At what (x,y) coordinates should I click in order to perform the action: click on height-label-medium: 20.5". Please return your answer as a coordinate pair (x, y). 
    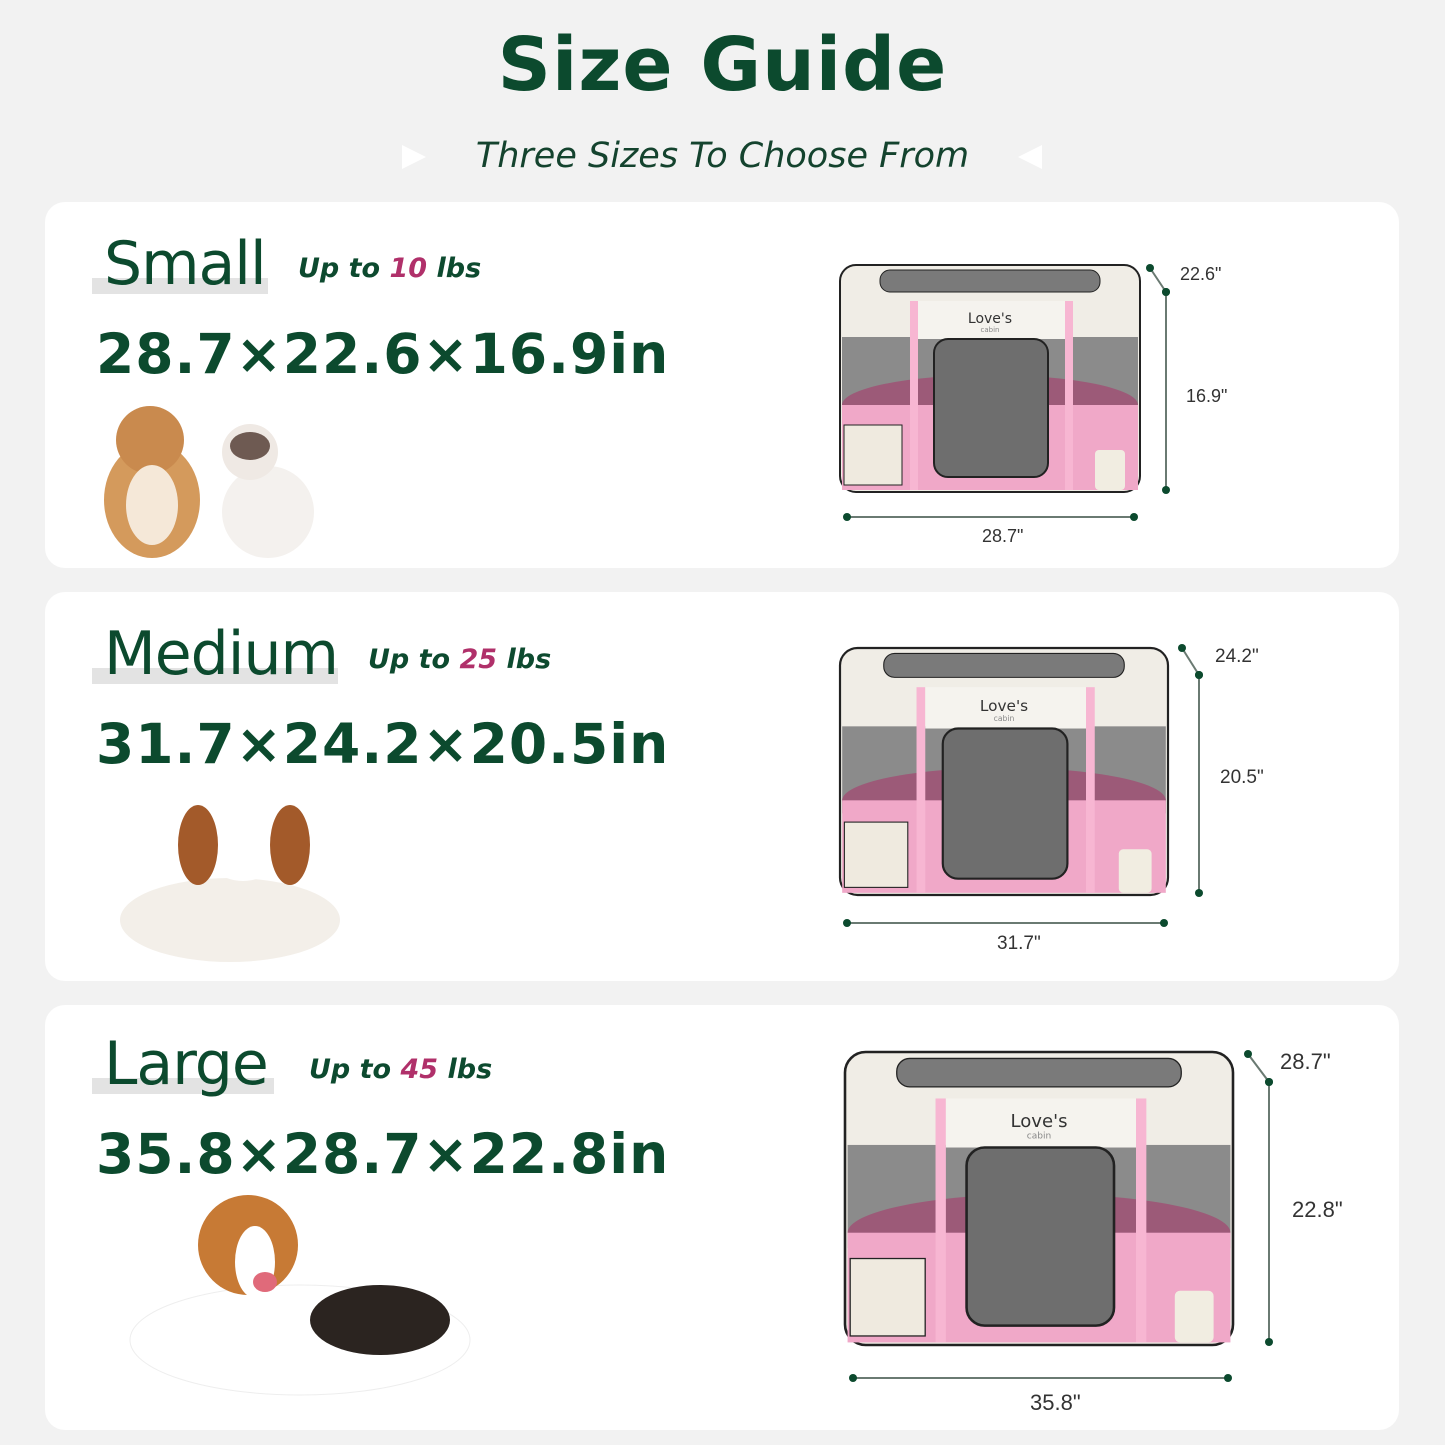
    Looking at the image, I should click on (1242, 777).